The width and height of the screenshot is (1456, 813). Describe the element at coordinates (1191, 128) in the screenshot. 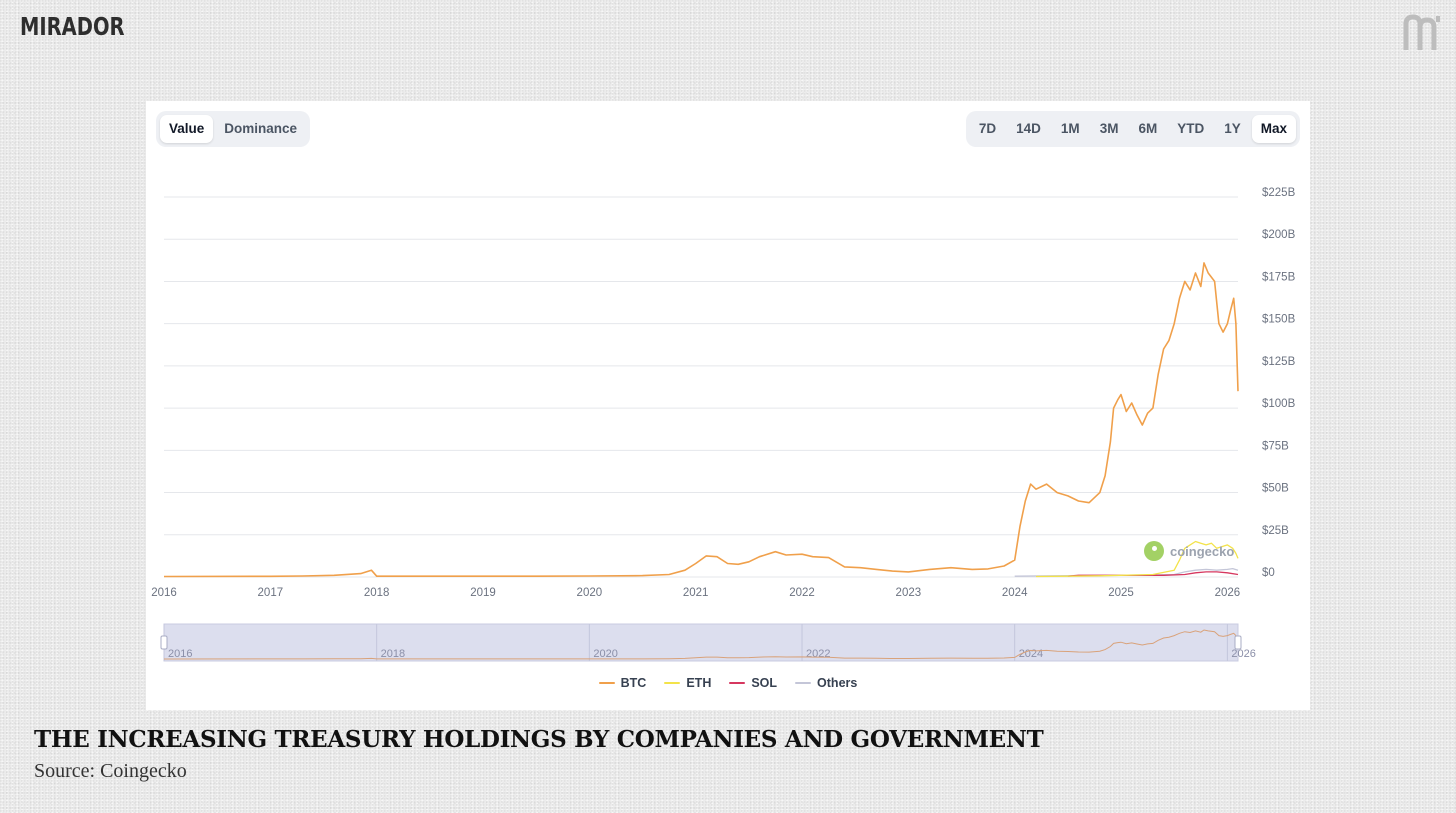

I see `range-ytd: YTD` at that location.